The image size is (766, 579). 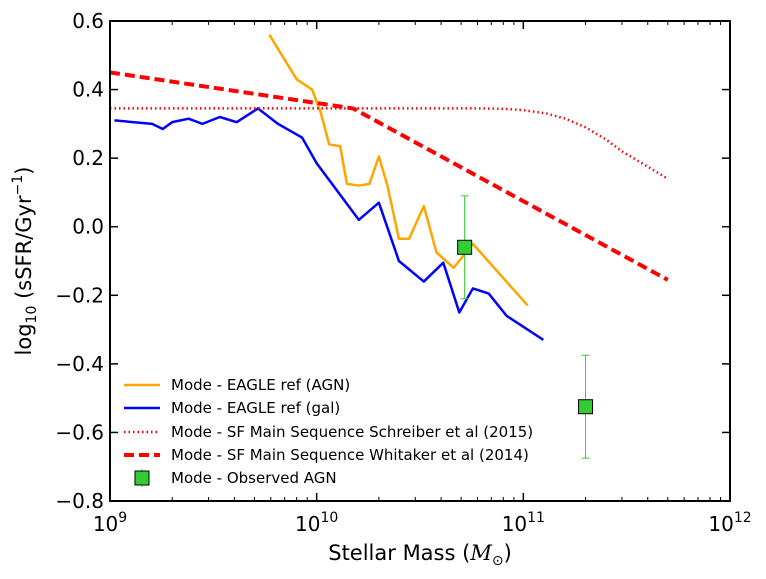 I want to click on x-tick-labels: 109 1010 1011 1012, so click(x=422, y=523).